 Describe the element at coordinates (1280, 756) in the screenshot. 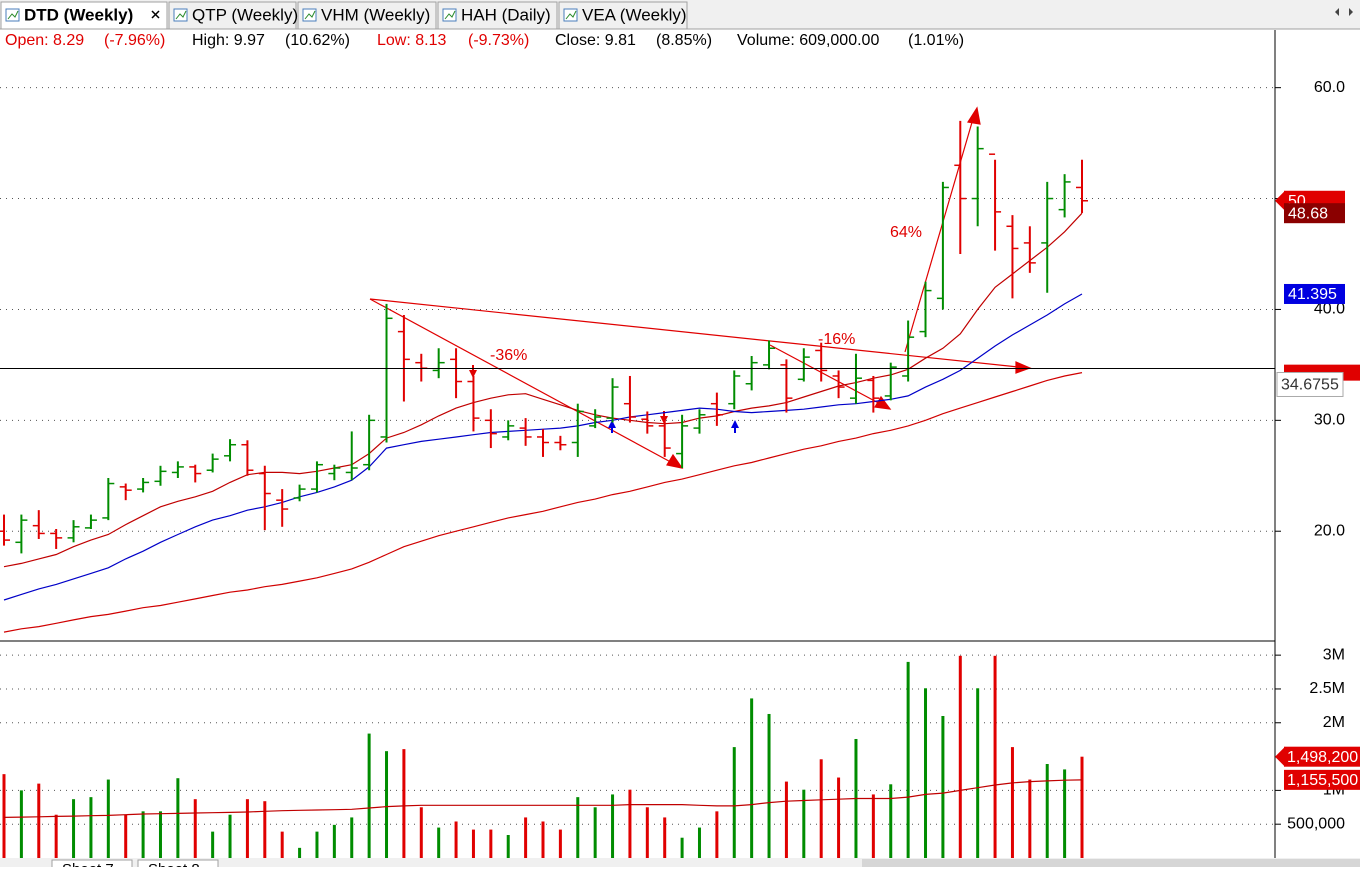

I see `volume-tag-arrow` at that location.